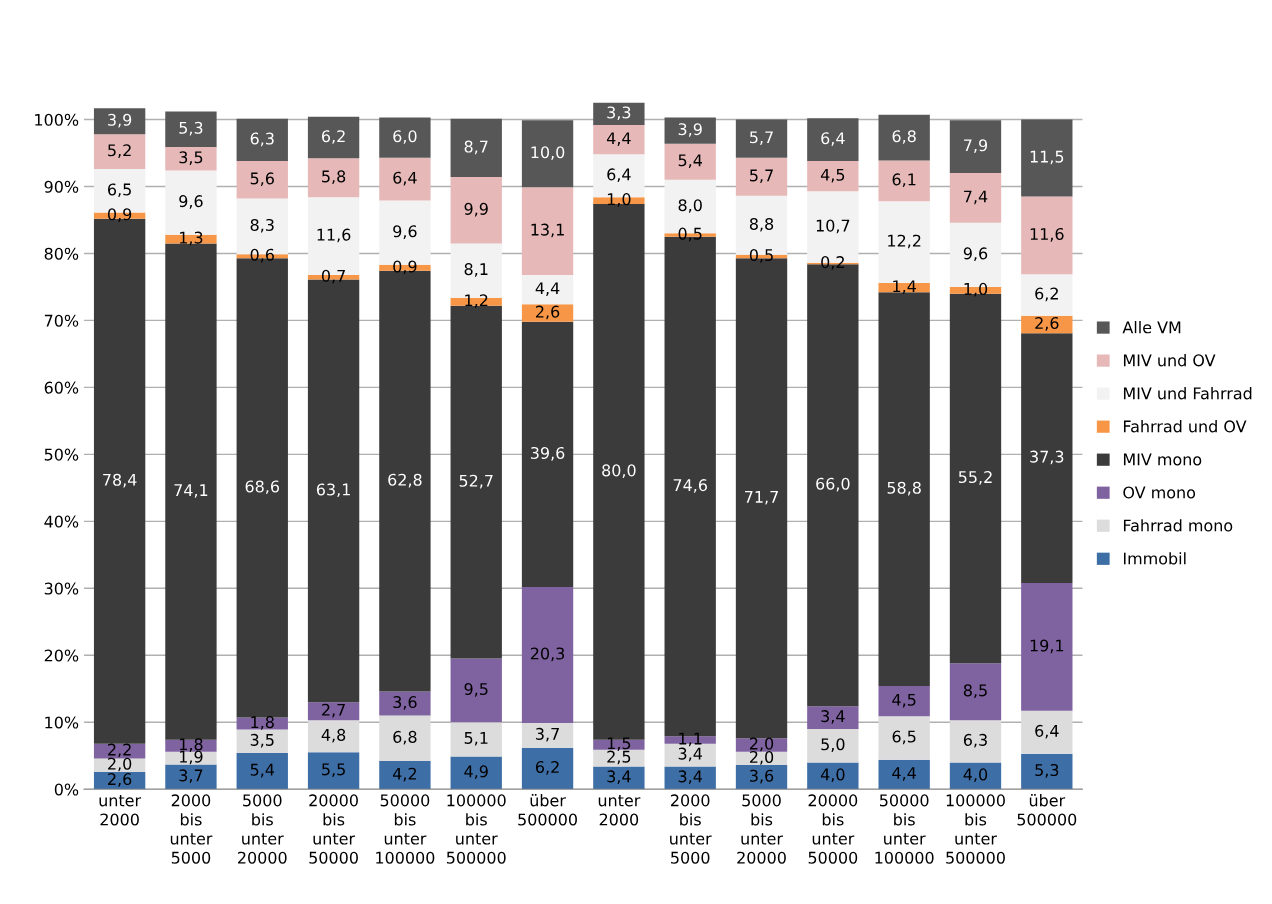  What do you see at coordinates (333, 770) in the screenshot?
I see `data-label: 5,5` at bounding box center [333, 770].